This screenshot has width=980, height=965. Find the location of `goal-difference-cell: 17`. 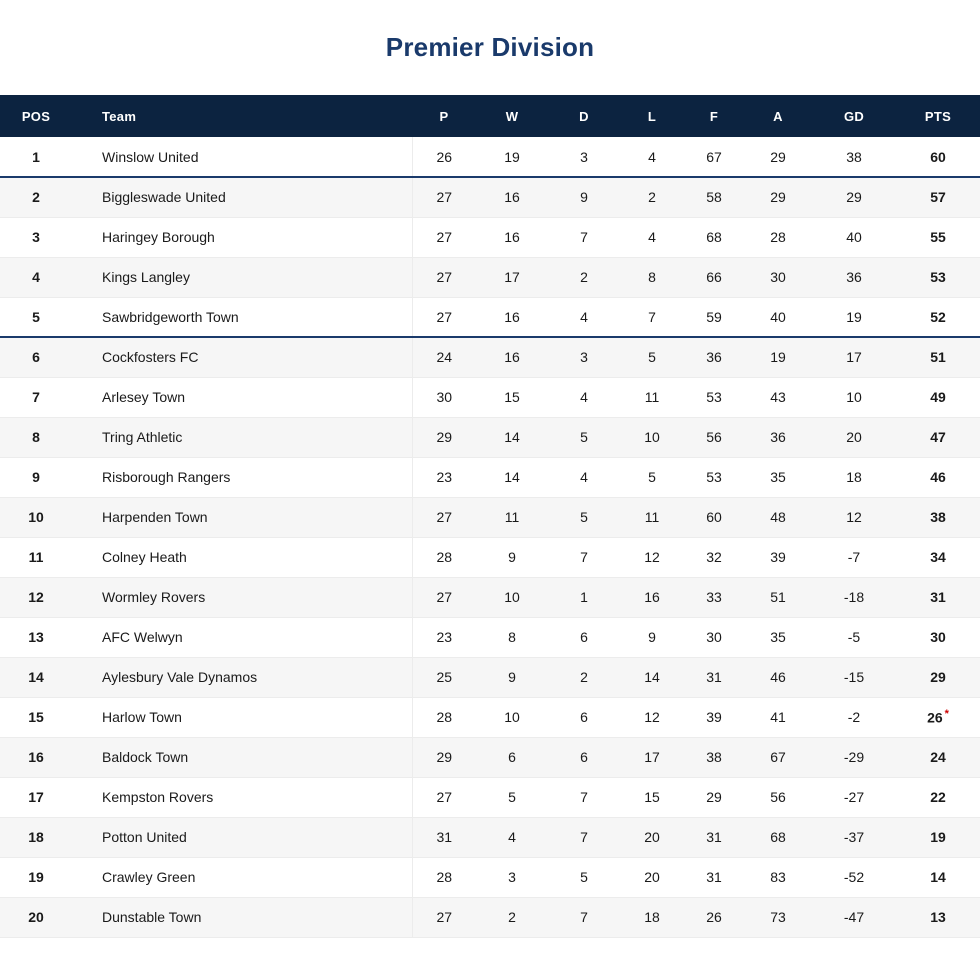

goal-difference-cell: 17 is located at coordinates (854, 357).